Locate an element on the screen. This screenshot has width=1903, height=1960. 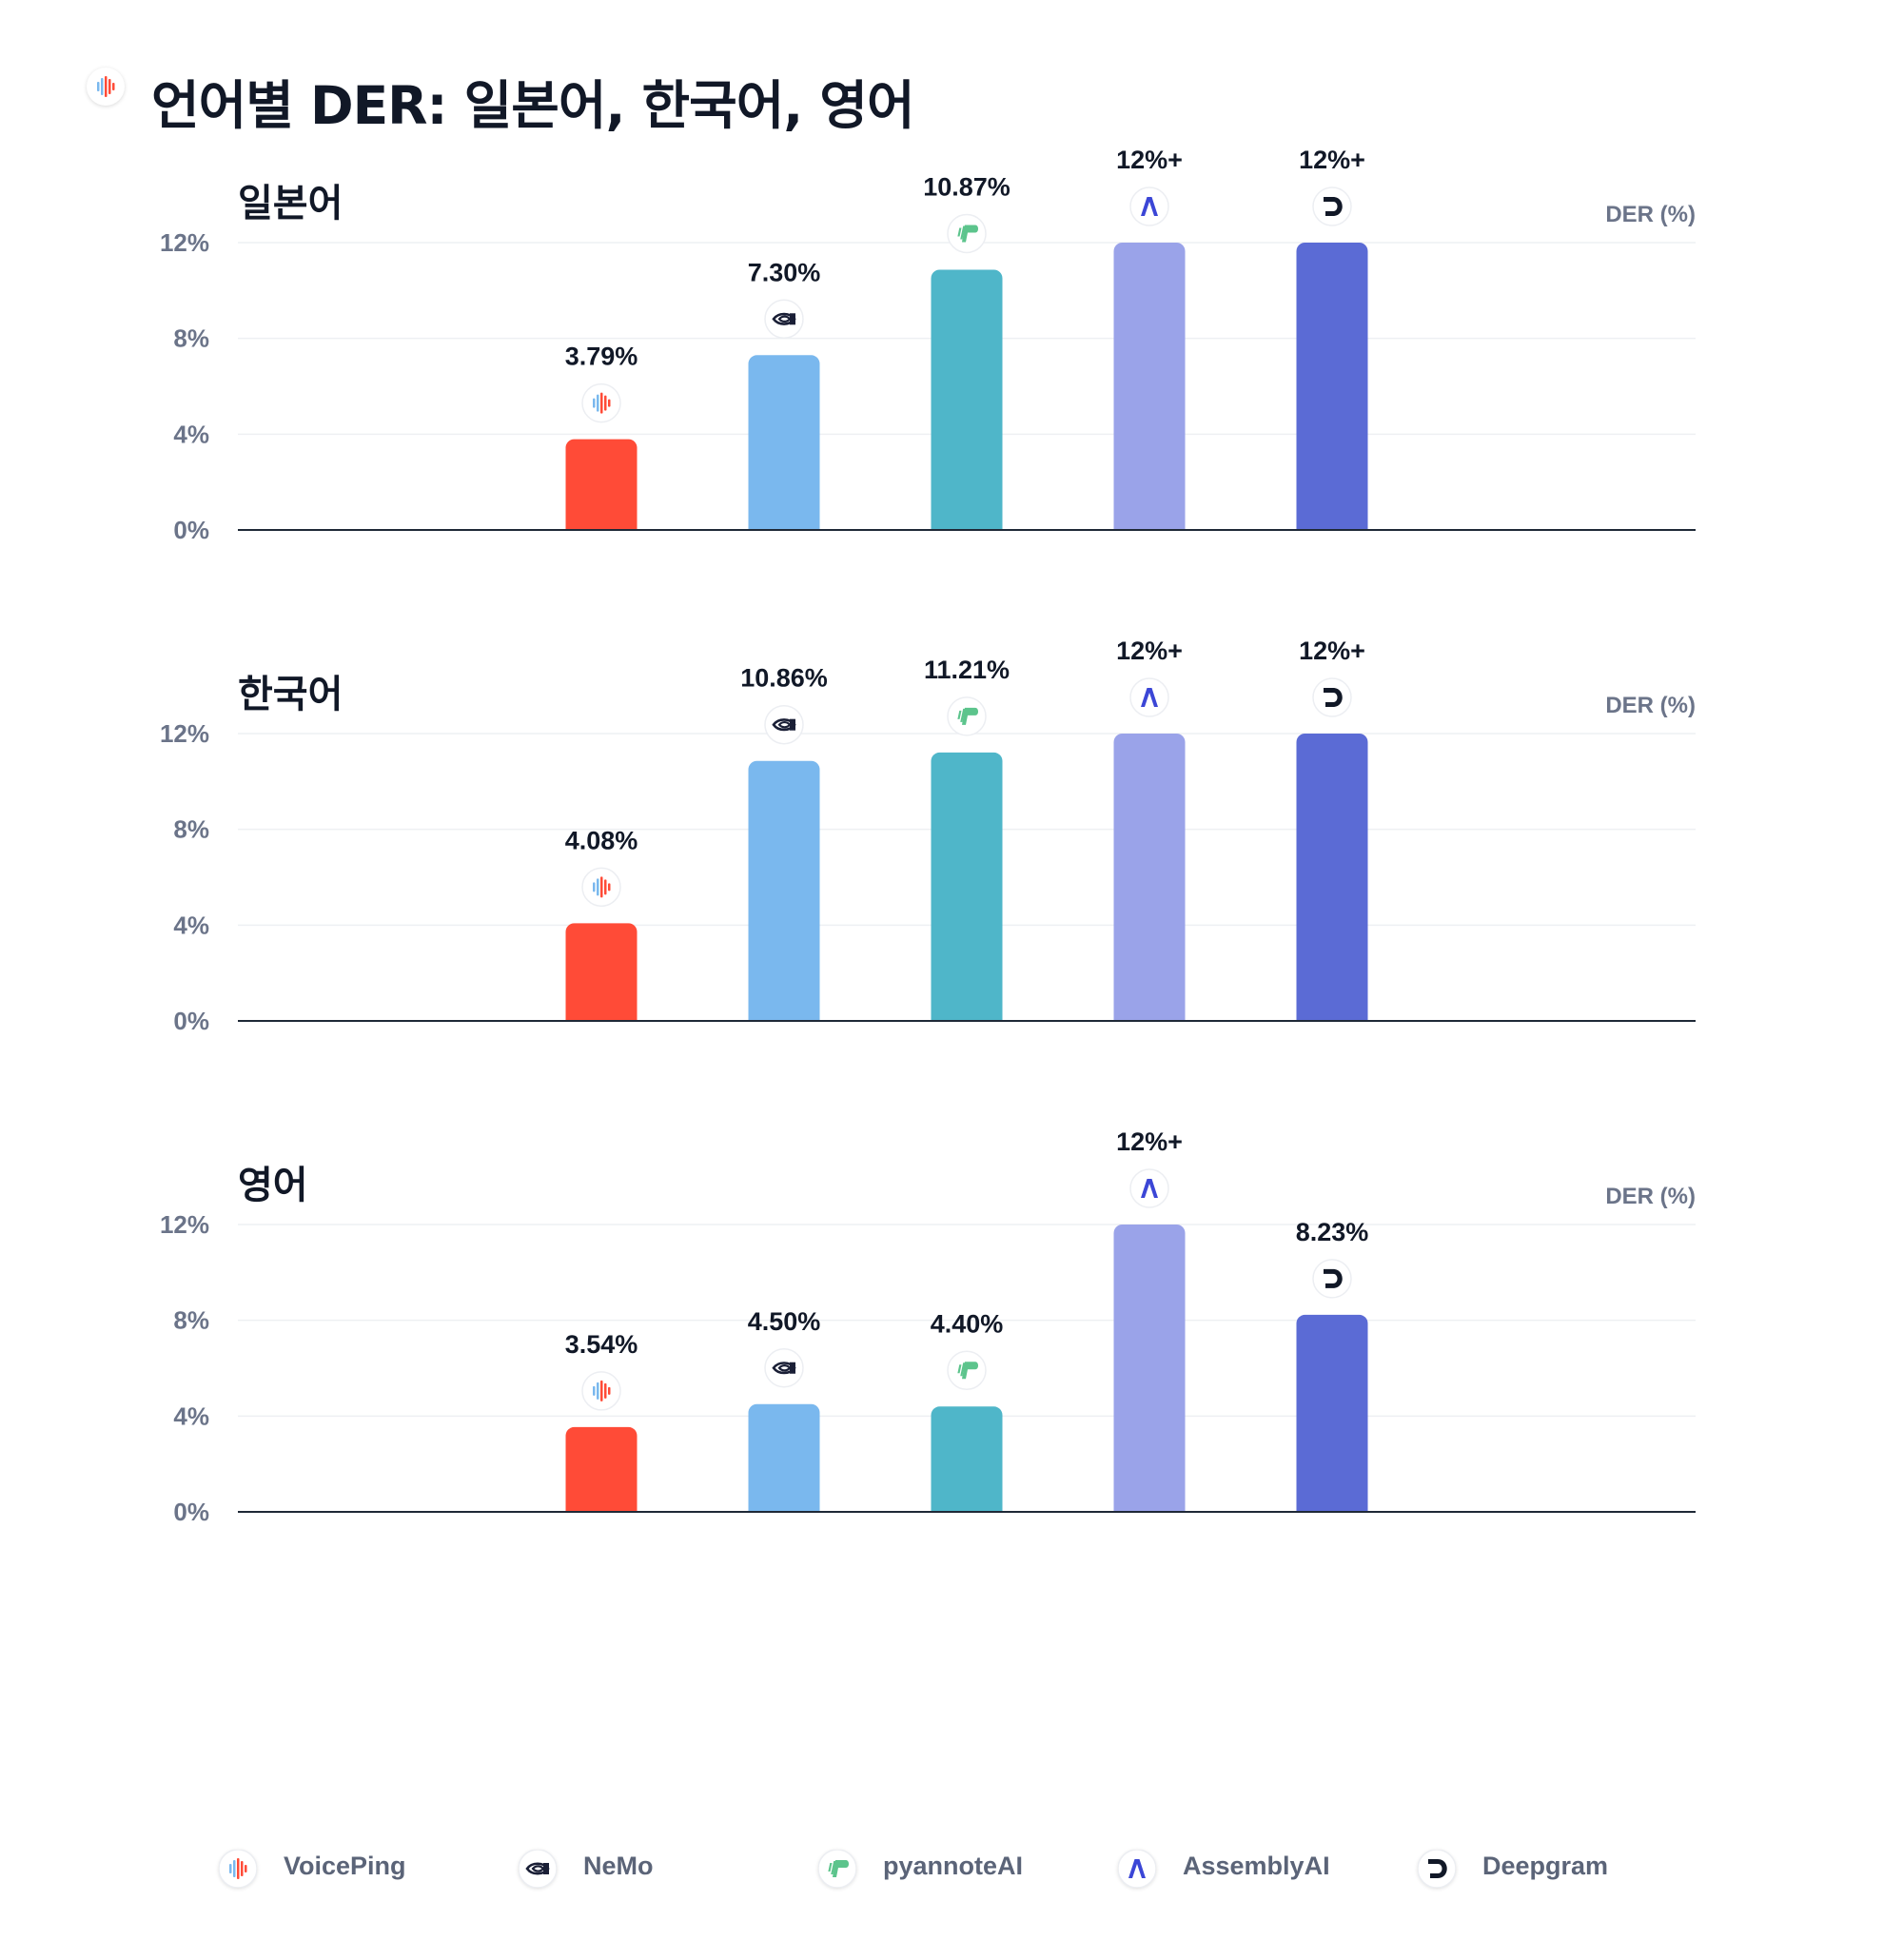
data-label: 3.54% is located at coordinates (601, 1344).